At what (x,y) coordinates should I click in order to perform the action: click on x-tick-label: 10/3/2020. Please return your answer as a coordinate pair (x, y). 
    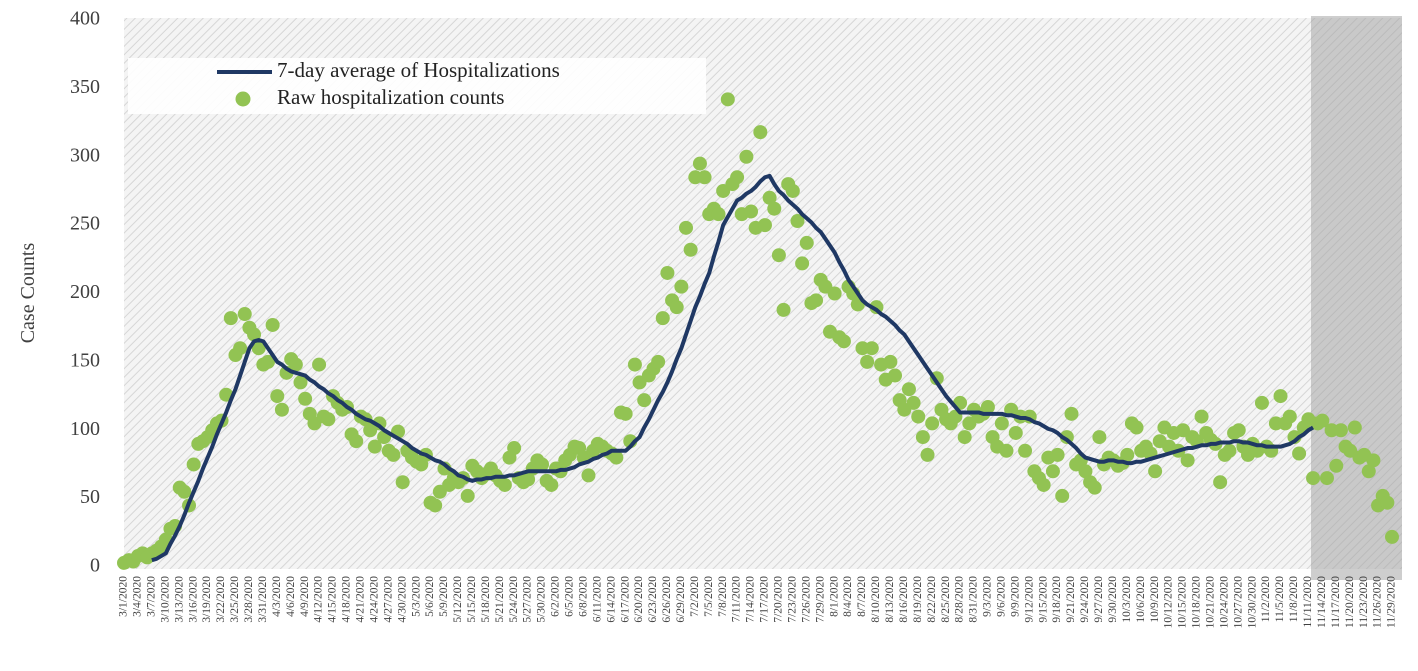
    Looking at the image, I should click on (1127, 599).